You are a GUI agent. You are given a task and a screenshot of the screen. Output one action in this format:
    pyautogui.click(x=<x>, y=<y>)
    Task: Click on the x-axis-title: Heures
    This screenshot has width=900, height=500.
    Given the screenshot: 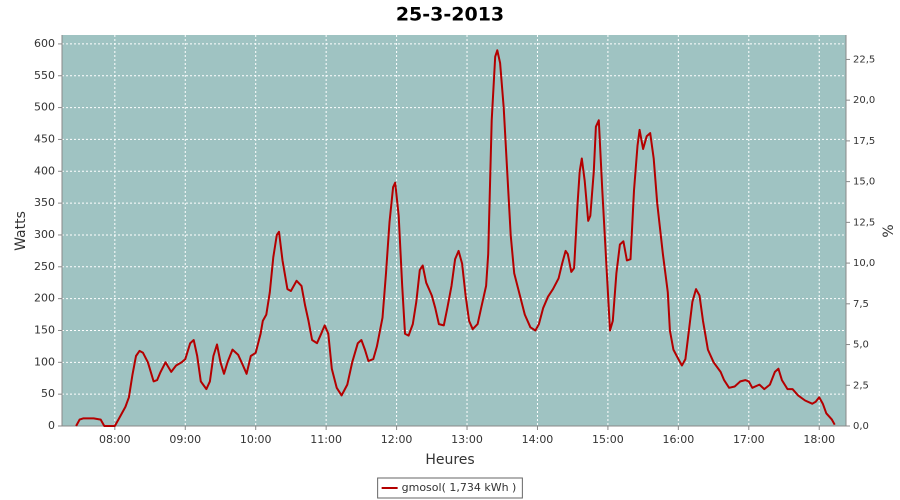 What is the action you would take?
    pyautogui.click(x=449, y=460)
    